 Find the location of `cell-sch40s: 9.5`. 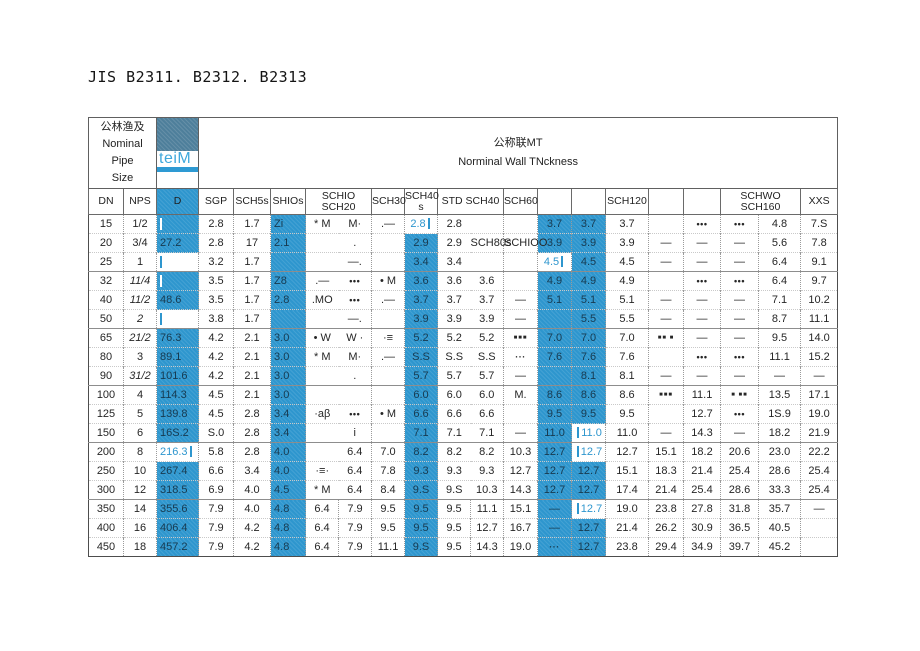

cell-sch40s: 9.5 is located at coordinates (421, 528).